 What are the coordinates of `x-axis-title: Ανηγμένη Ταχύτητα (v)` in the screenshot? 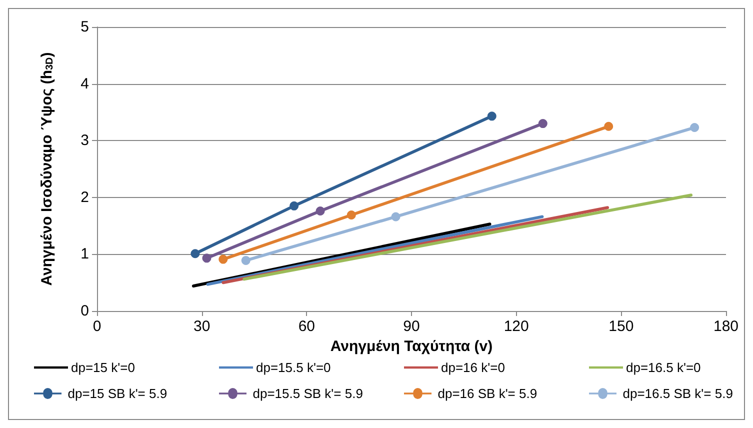 It's located at (411, 346).